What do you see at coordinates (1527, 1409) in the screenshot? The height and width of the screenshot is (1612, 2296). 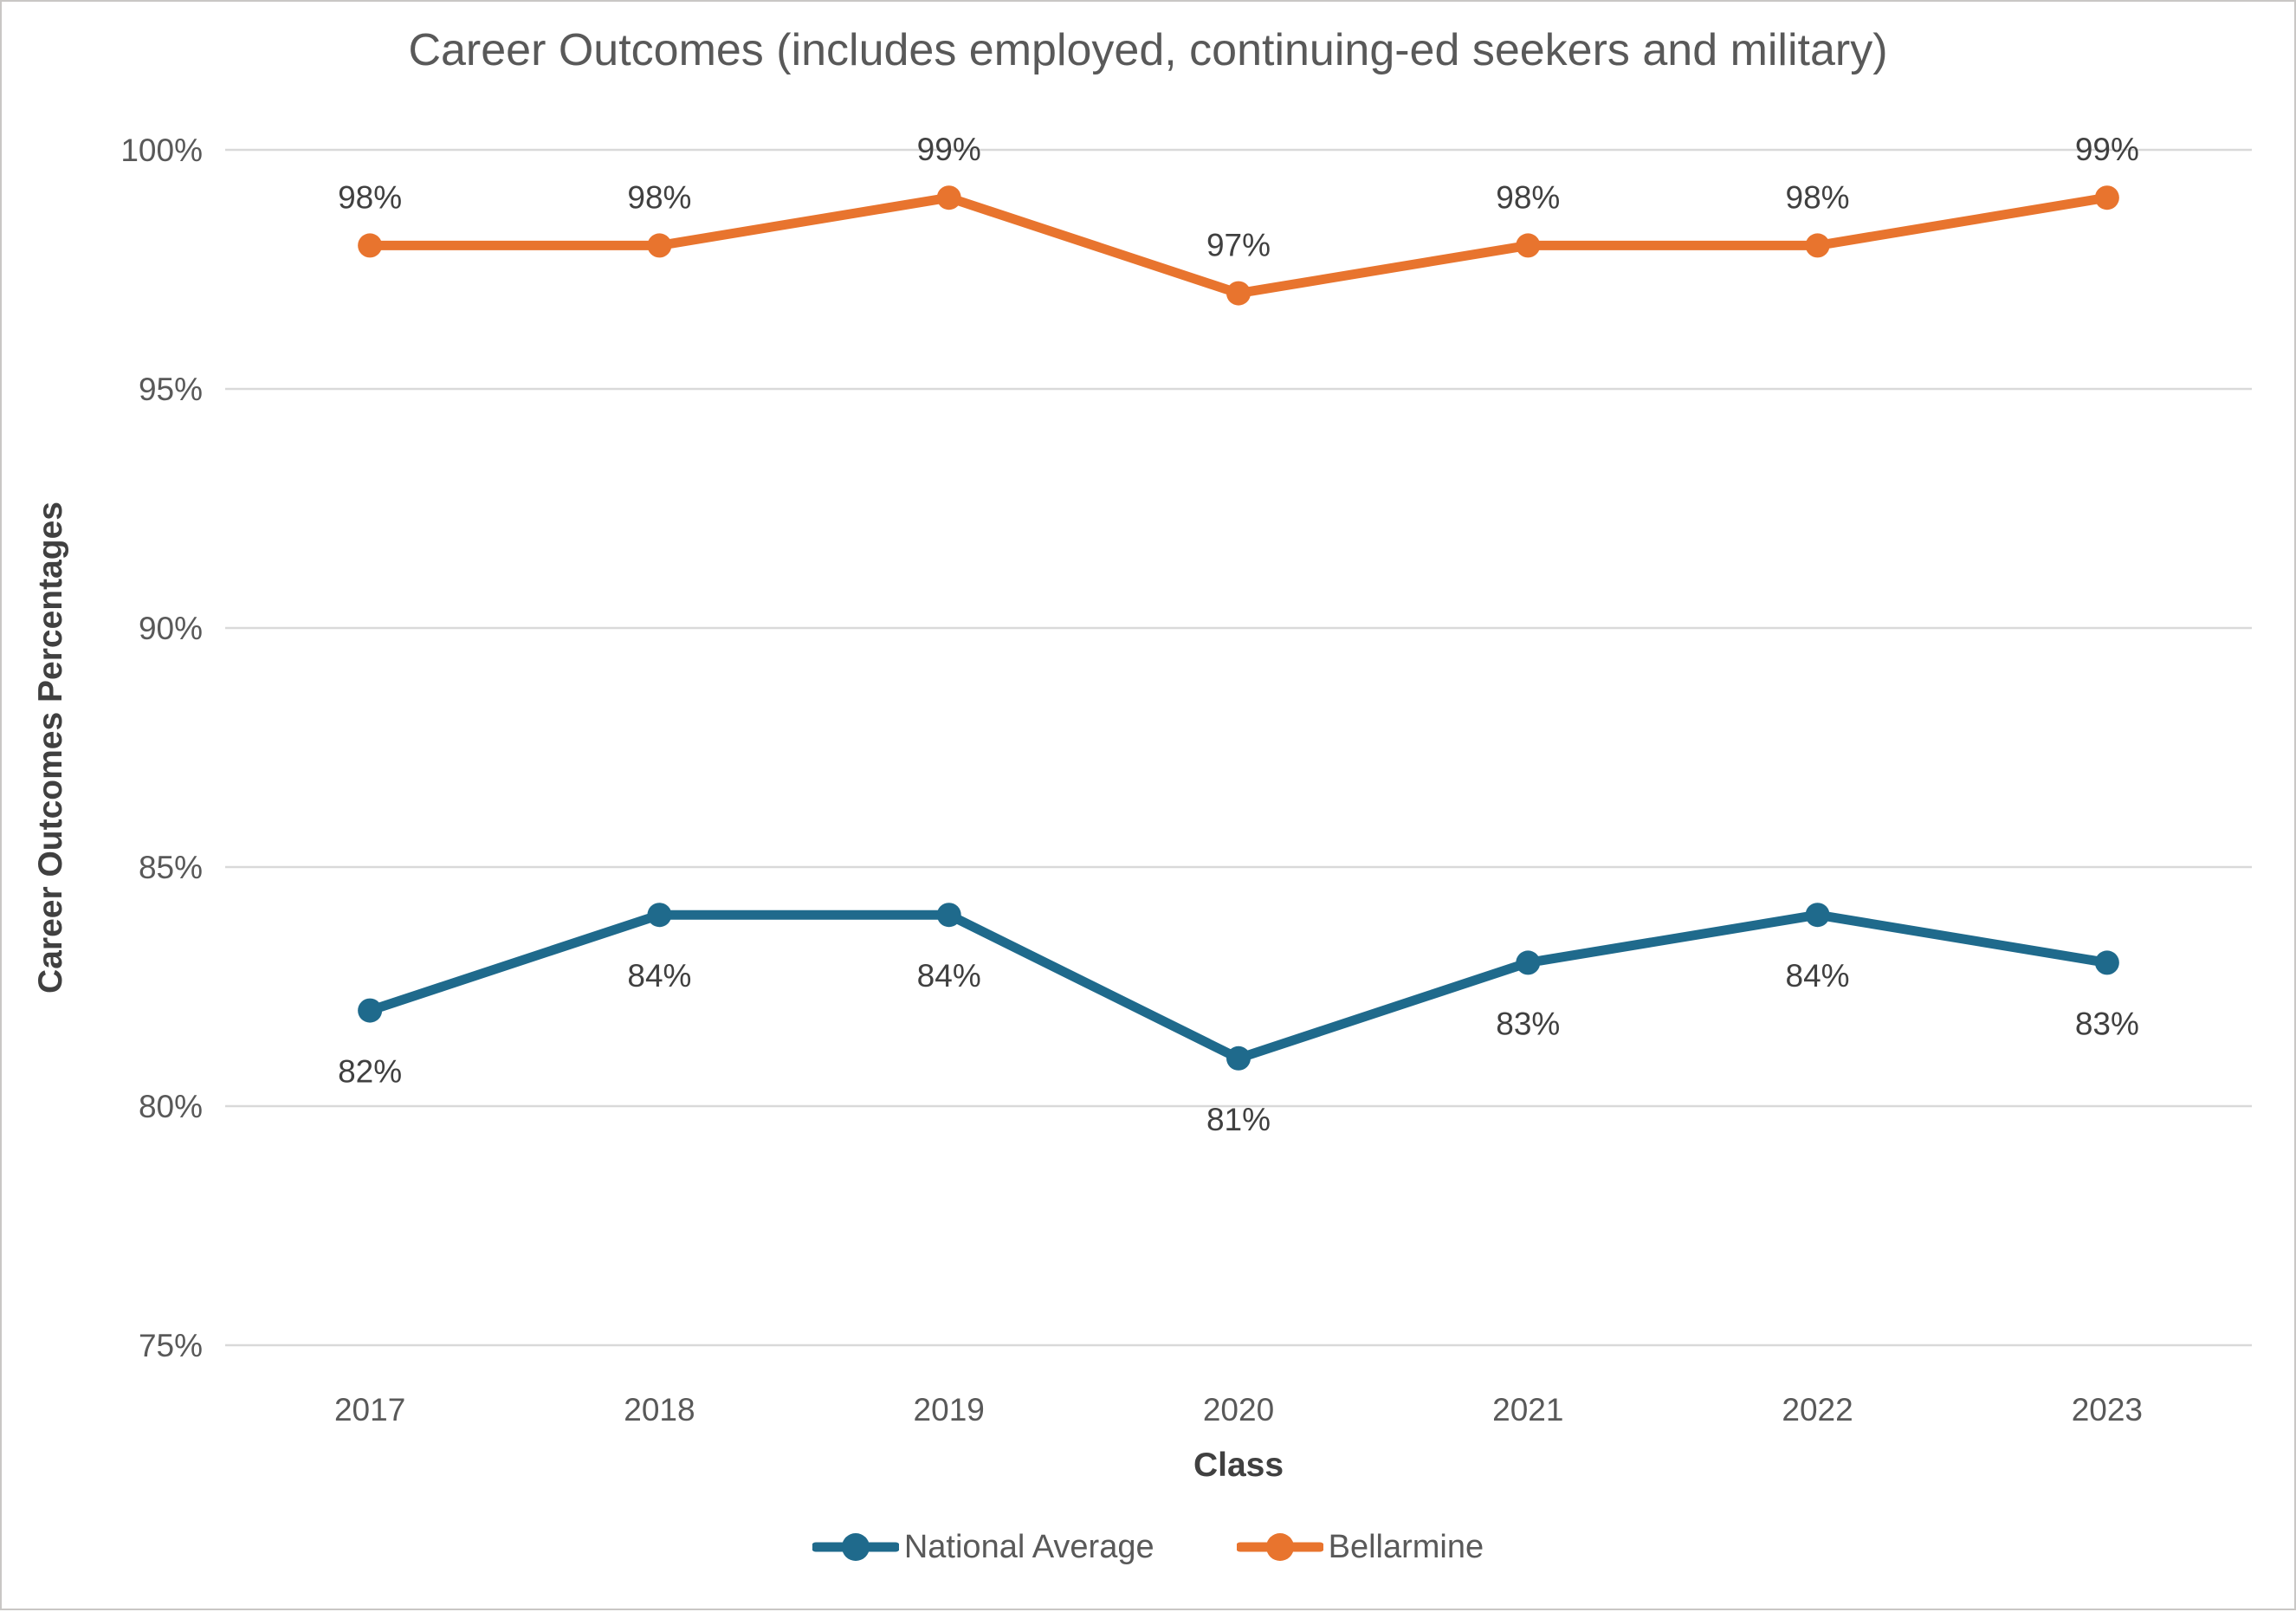 I see `x-tick-label: 2021` at bounding box center [1527, 1409].